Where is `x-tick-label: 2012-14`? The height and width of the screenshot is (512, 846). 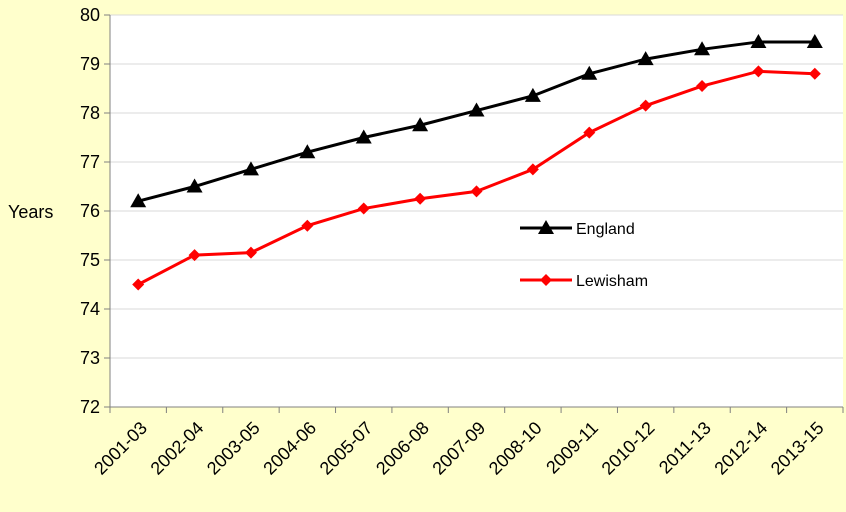 x-tick-label: 2012-14 is located at coordinates (740, 448).